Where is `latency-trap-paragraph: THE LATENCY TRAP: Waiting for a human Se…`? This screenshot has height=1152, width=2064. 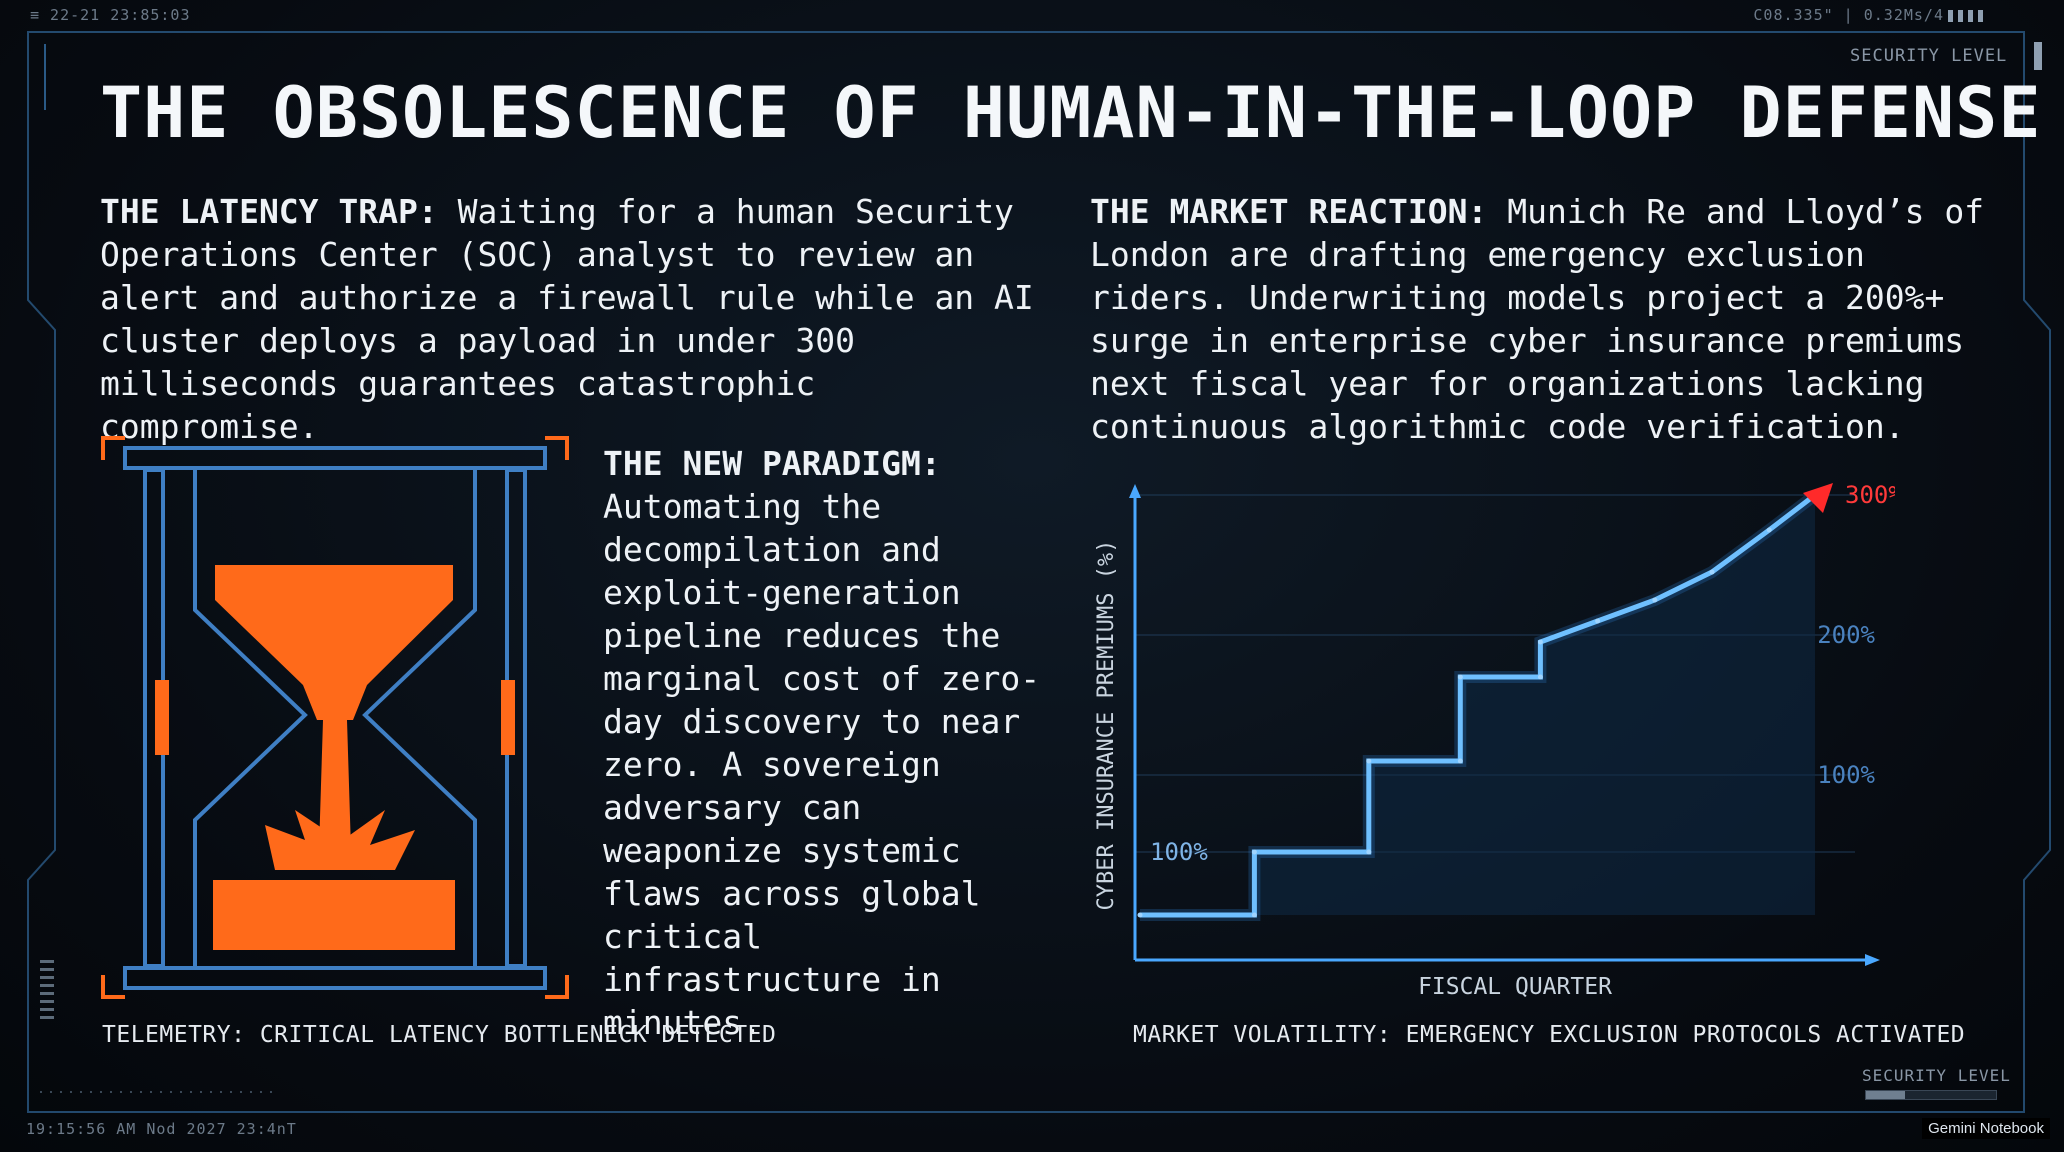
latency-trap-paragraph: THE LATENCY TRAP: Waiting for a human Se… is located at coordinates (572, 319).